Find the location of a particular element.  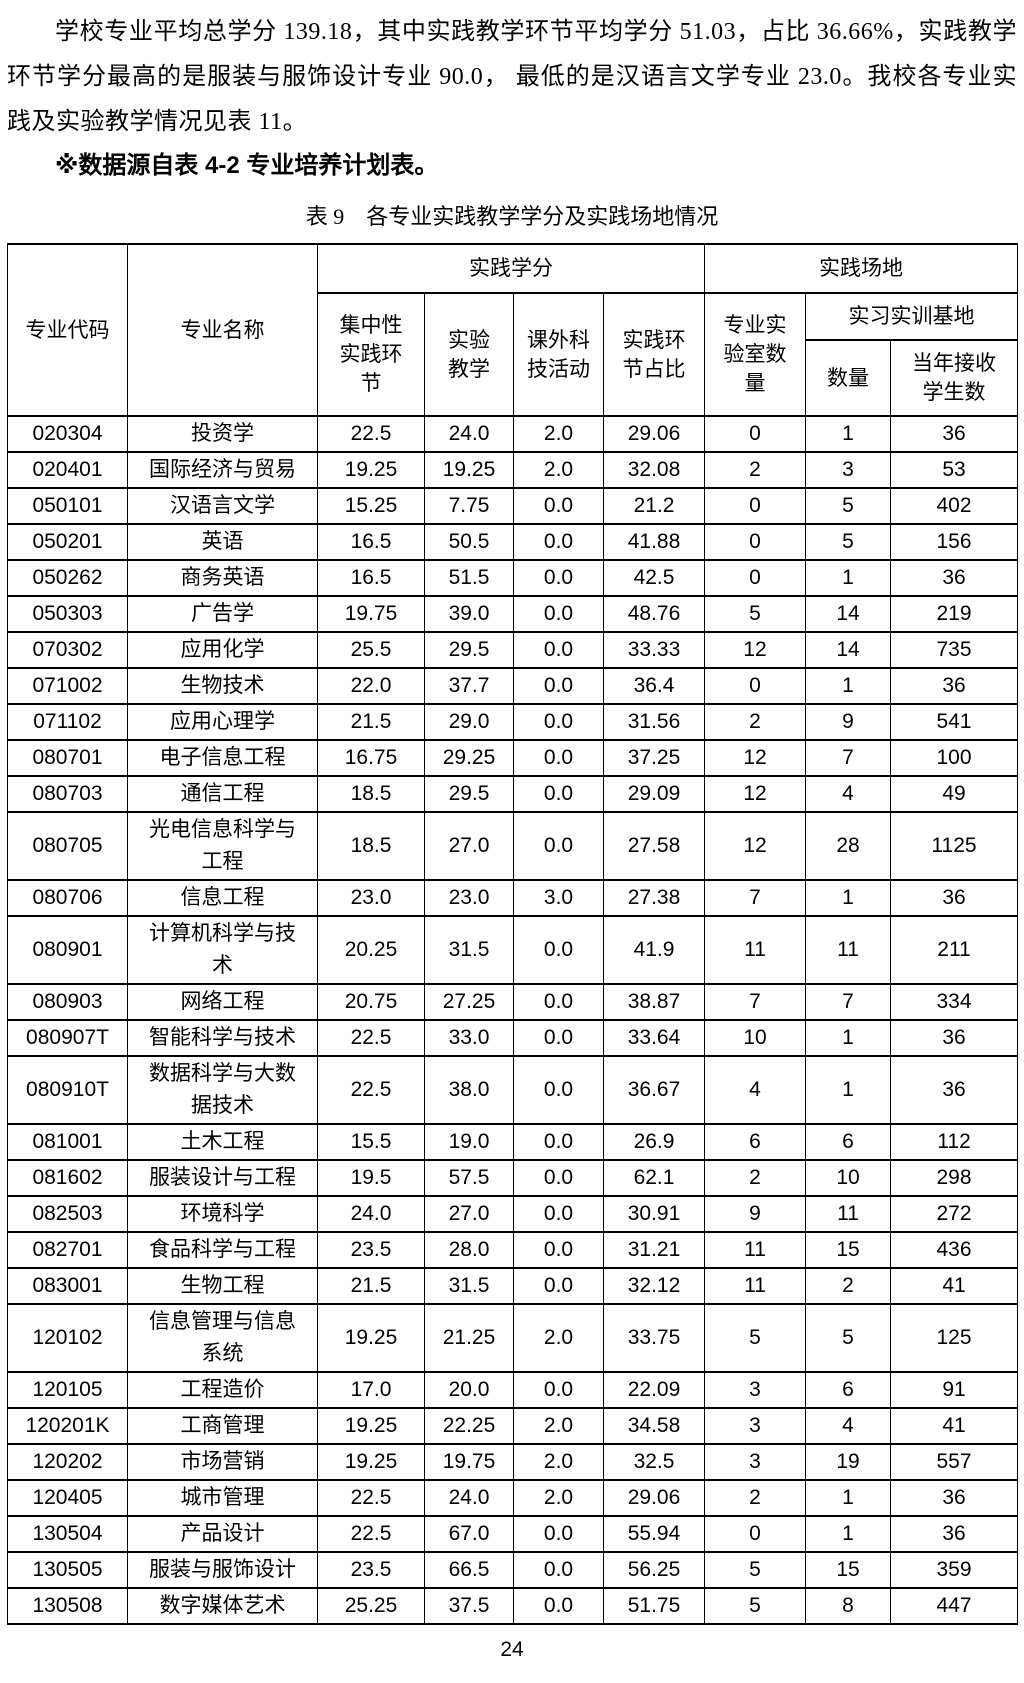

cell-major-code: 080903 is located at coordinates (67, 1002).